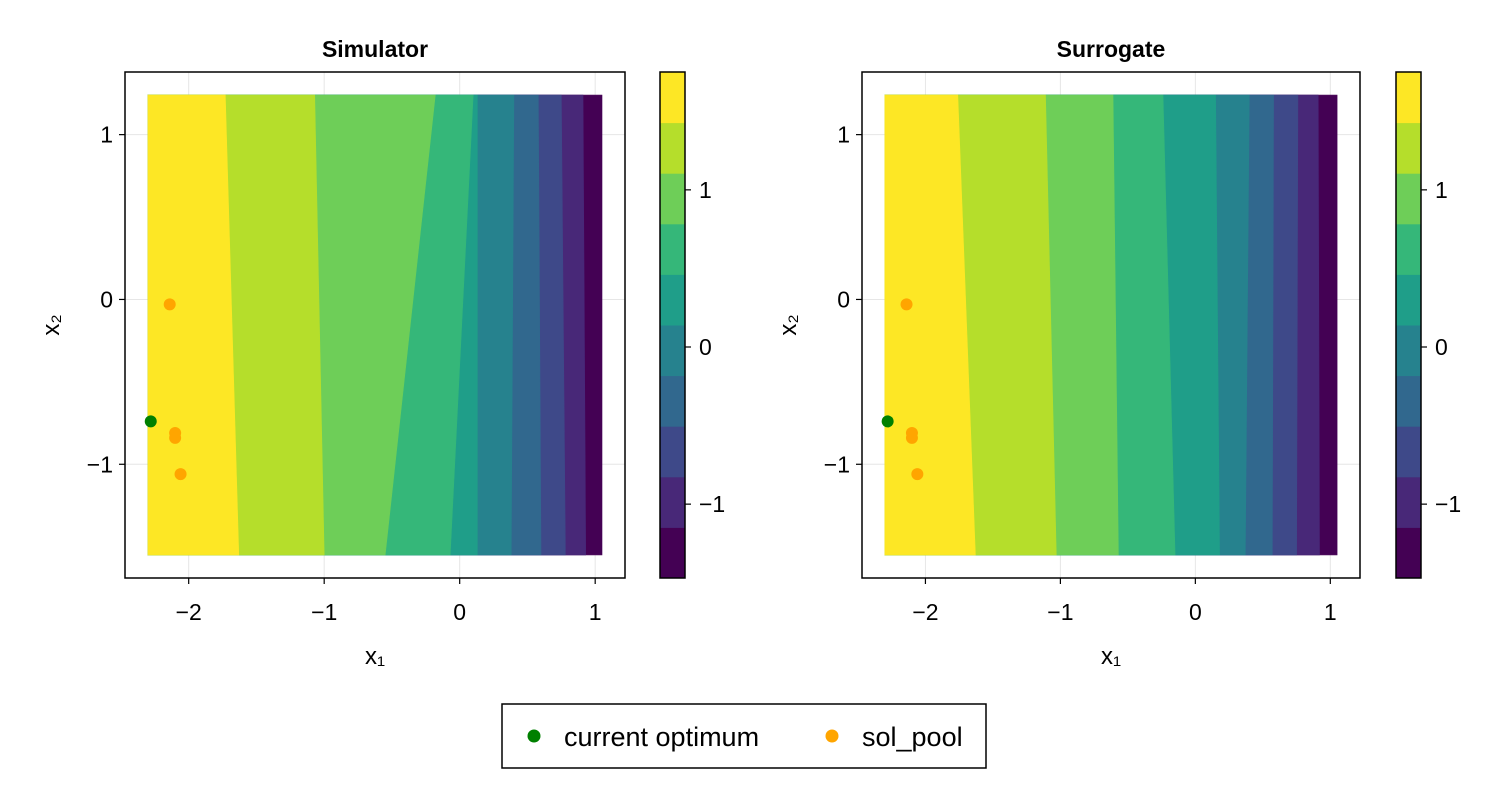  Describe the element at coordinates (375, 49) in the screenshot. I see `chart-title: Simulator` at that location.